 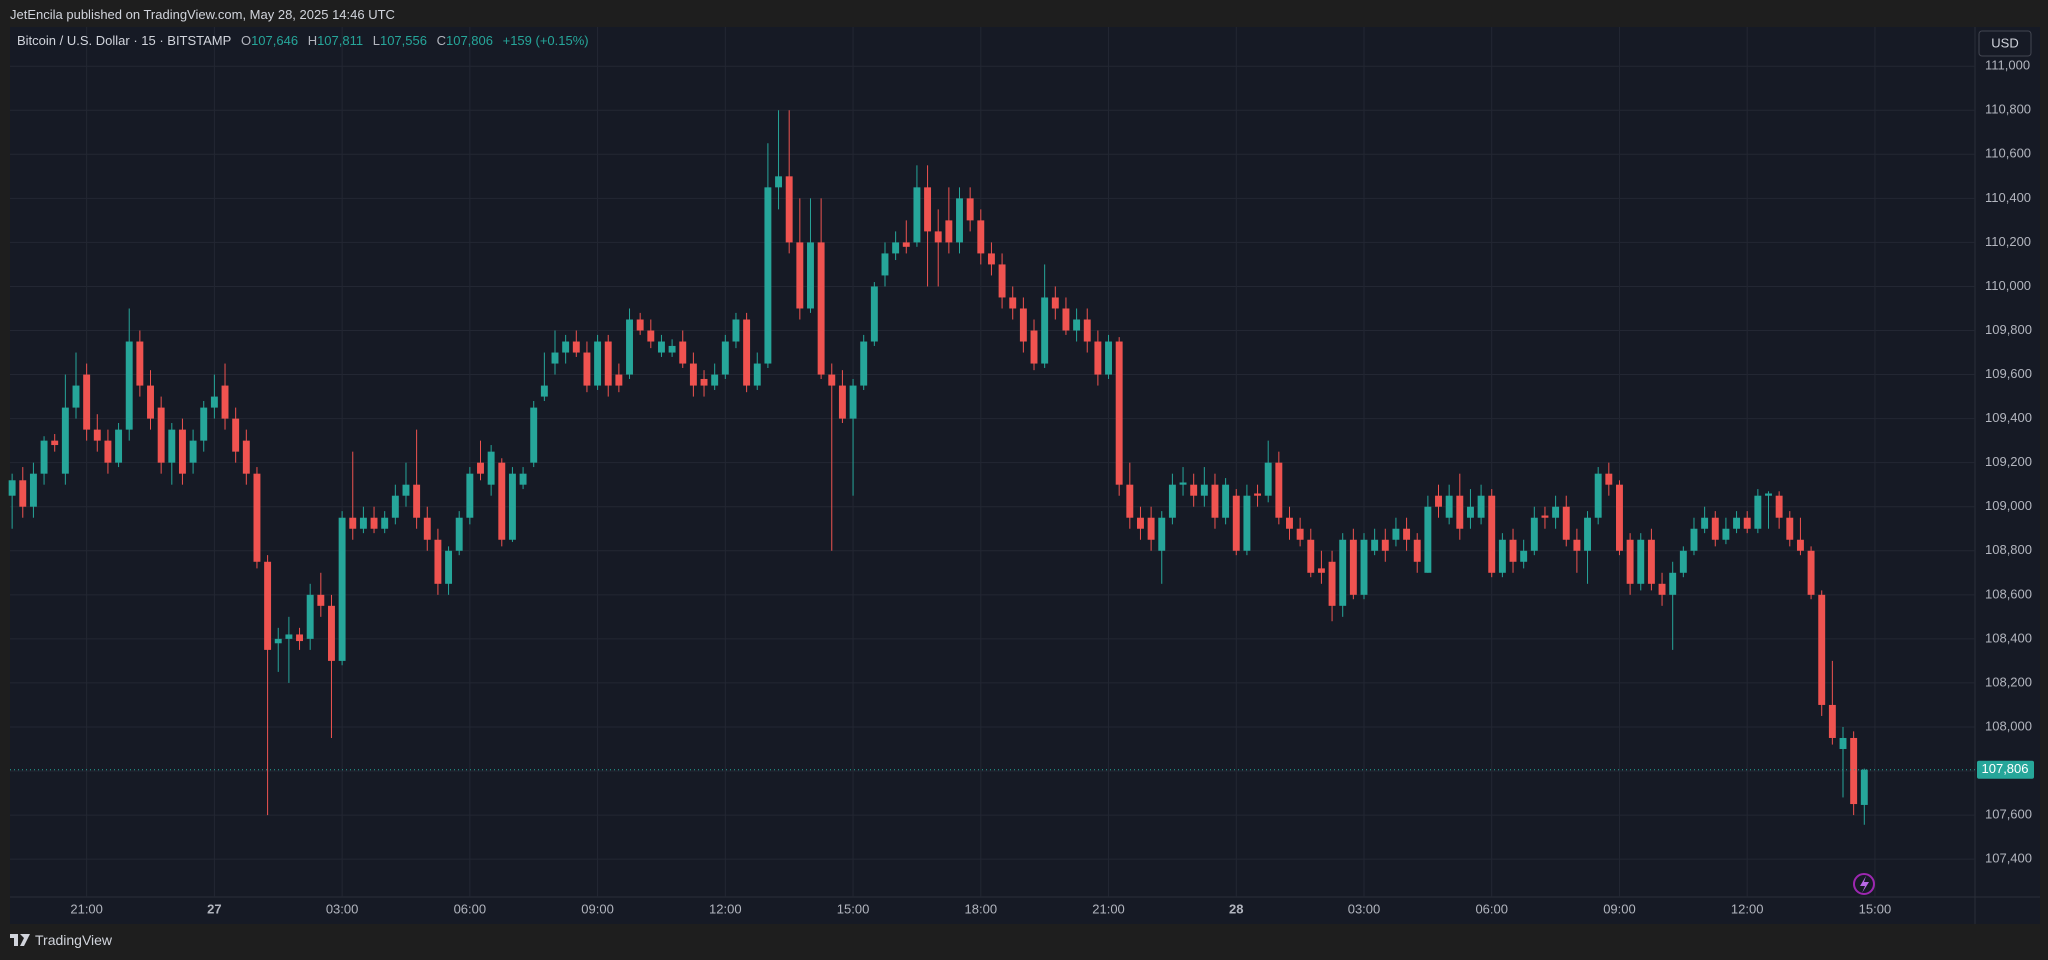 I want to click on y-tick-label: 108,400, so click(x=2008, y=637).